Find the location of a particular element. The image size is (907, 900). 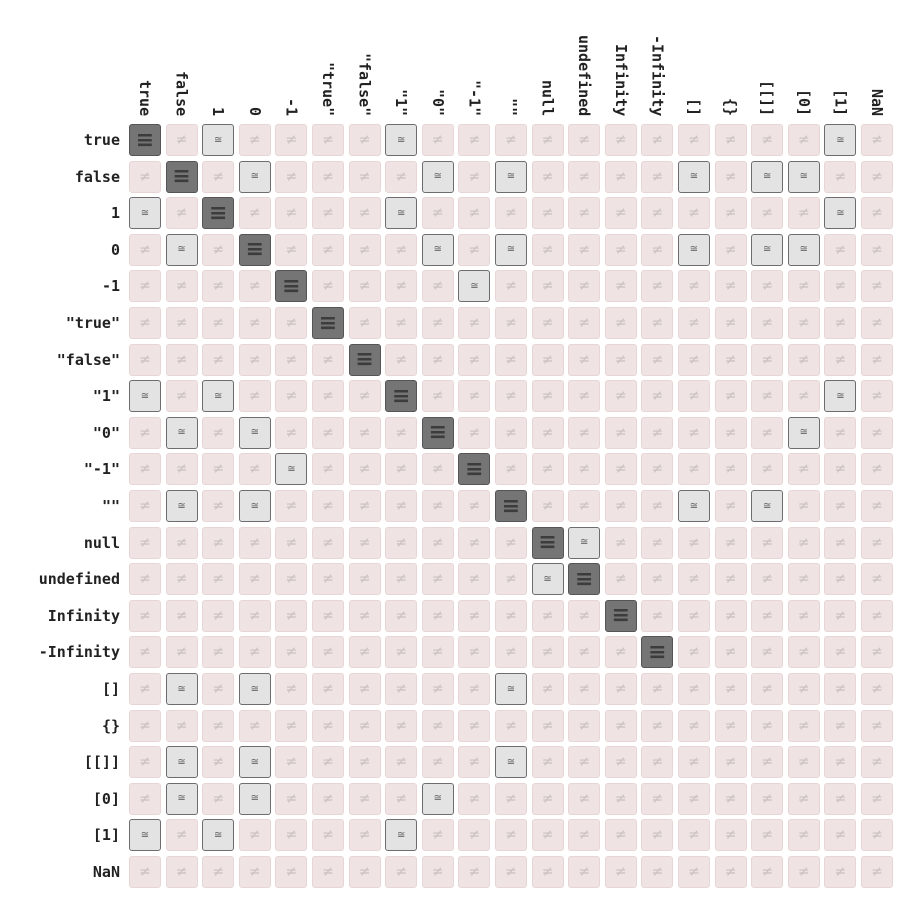

column-header: "true" is located at coordinates (328, 62).